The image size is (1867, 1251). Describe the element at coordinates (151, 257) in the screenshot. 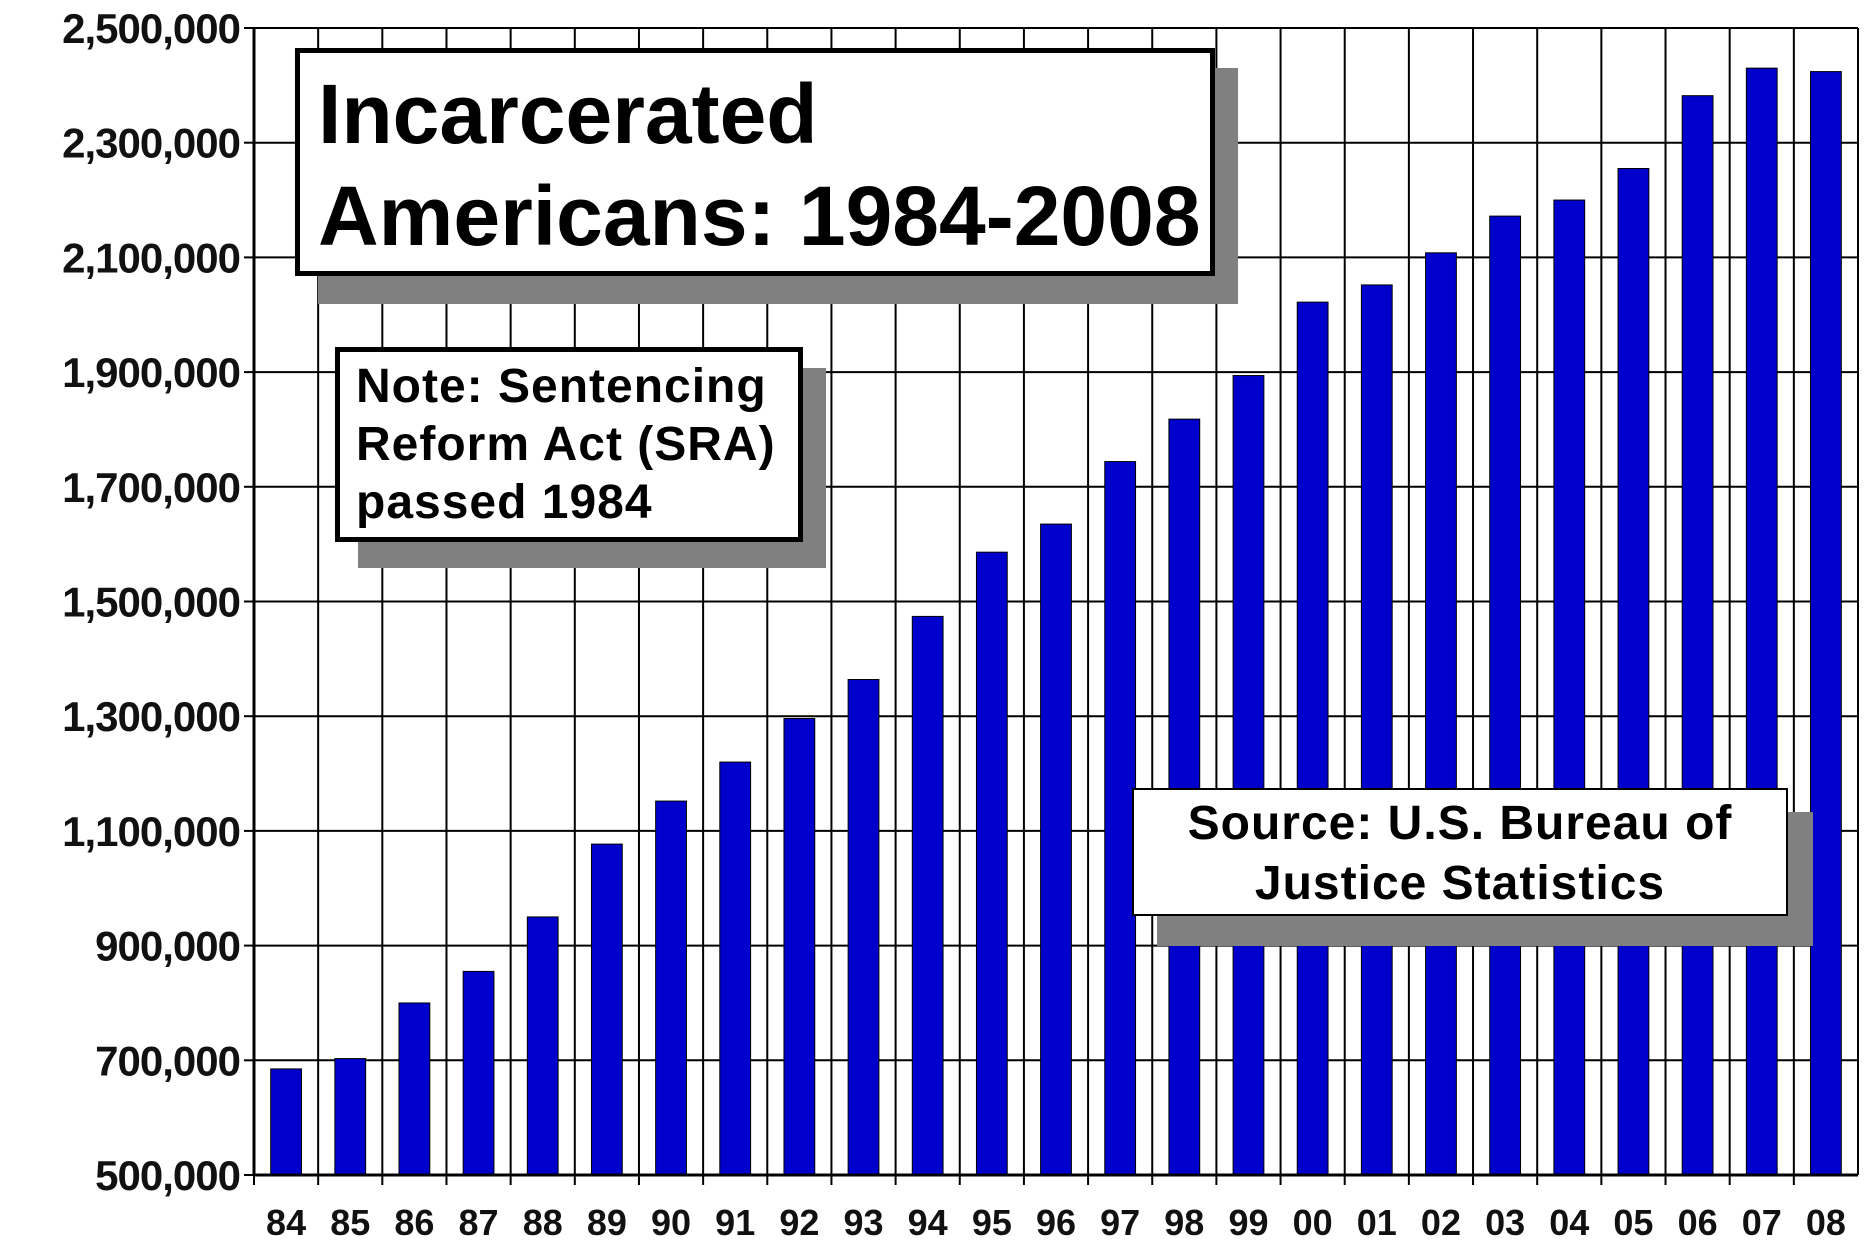

I see `y-tick-label: 2,100,000` at that location.